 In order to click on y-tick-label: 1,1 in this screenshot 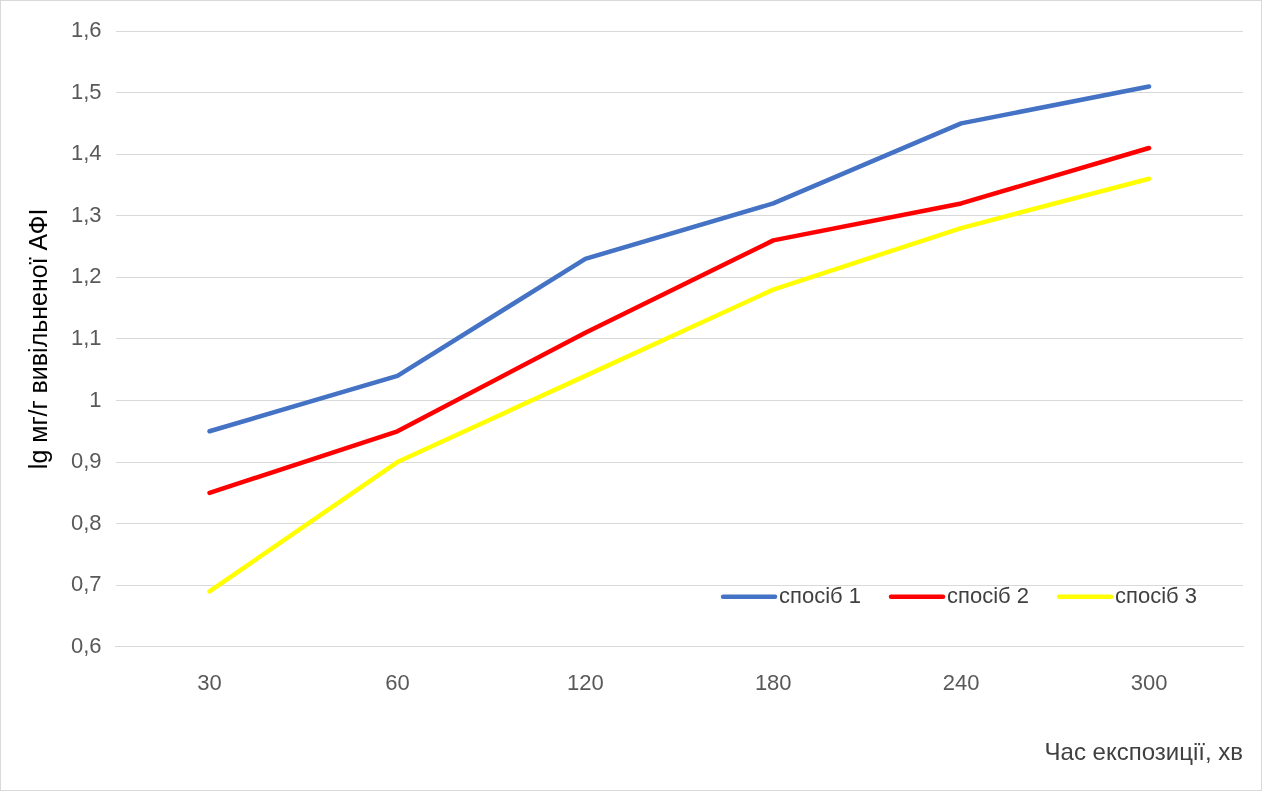, I will do `click(86, 337)`.